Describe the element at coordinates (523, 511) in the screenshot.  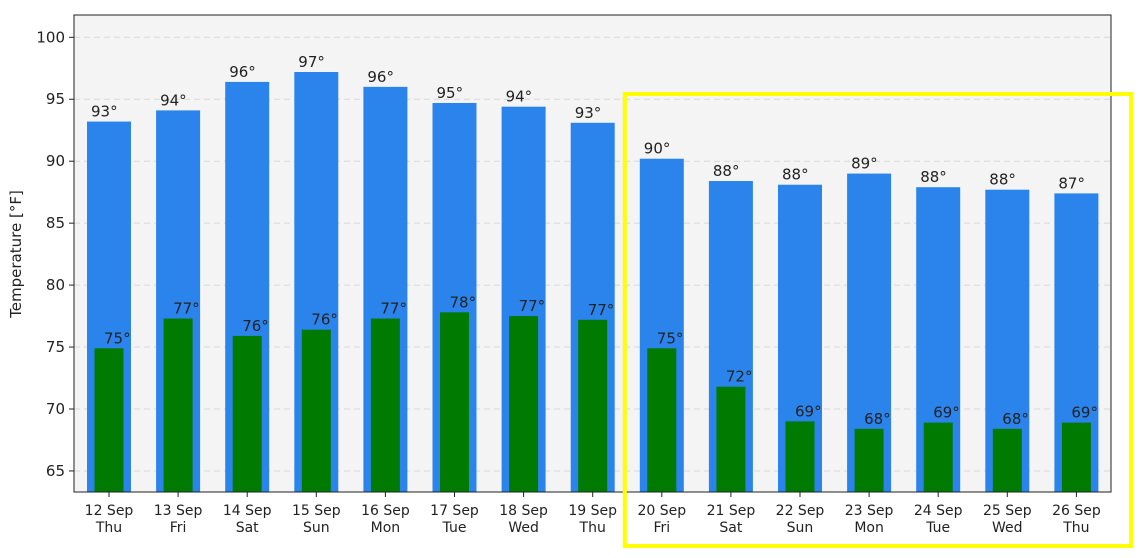
I see `x-tick-label-date: 18 Sep` at that location.